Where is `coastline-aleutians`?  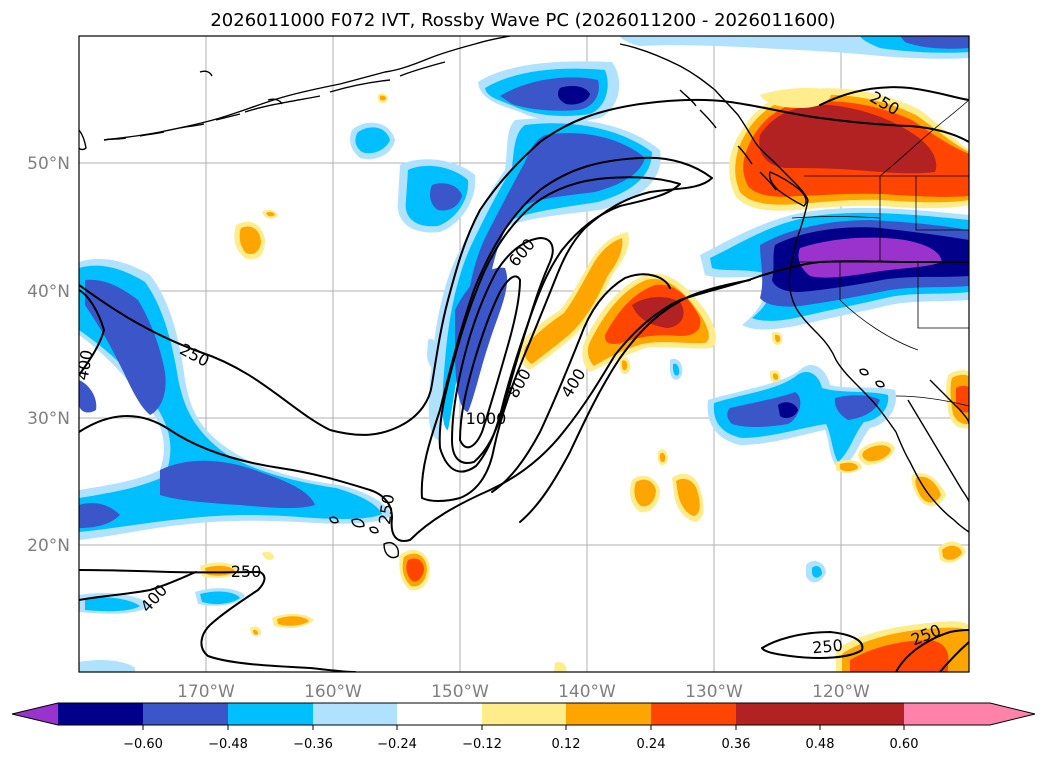
coastline-aleutians is located at coordinates (172, 127).